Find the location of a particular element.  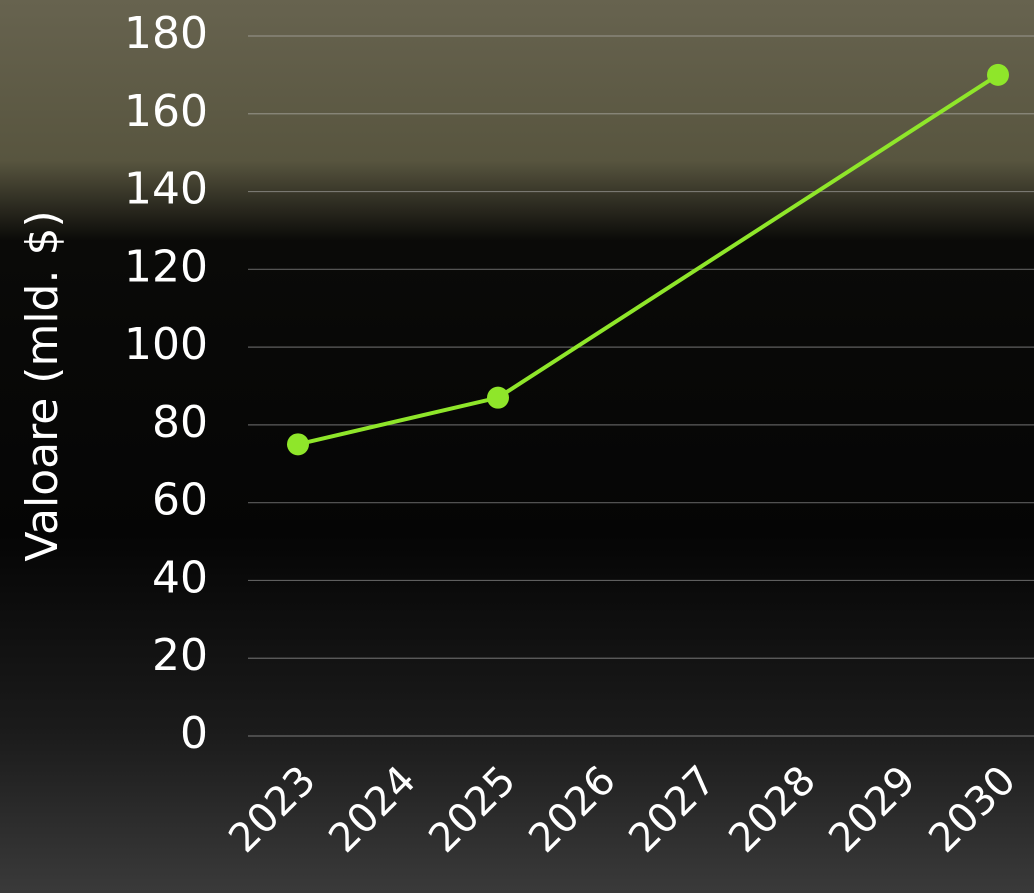

y-tick-label: 80 is located at coordinates (180, 422).